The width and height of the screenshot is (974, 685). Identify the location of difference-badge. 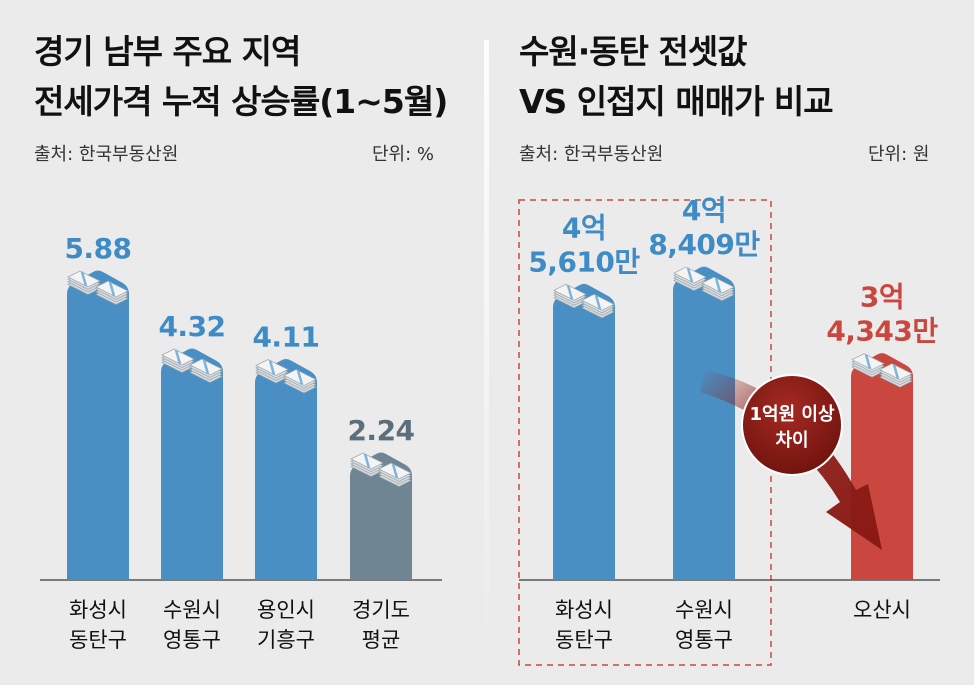
(792, 425).